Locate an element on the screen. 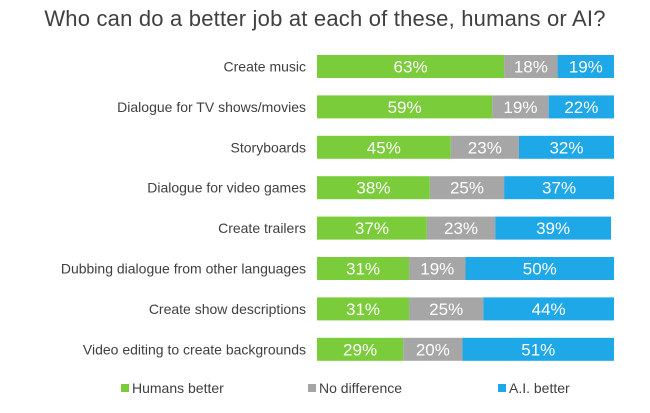 The width and height of the screenshot is (650, 413). bar-value-label: 59% is located at coordinates (405, 107).